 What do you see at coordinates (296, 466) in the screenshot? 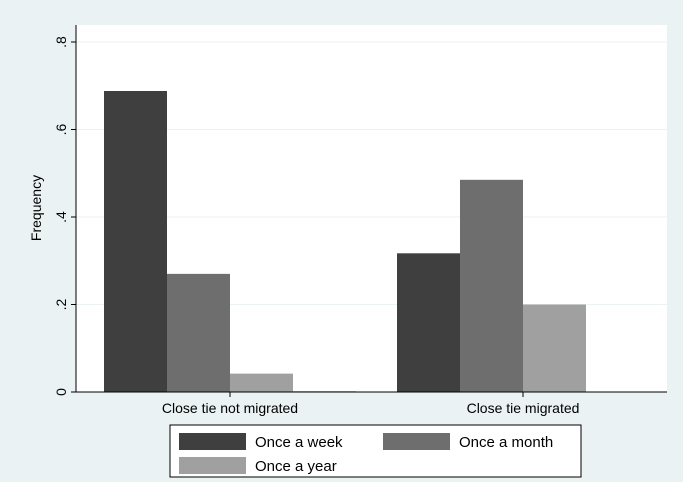
I see `legend-label-once-a-year: Once a year` at bounding box center [296, 466].